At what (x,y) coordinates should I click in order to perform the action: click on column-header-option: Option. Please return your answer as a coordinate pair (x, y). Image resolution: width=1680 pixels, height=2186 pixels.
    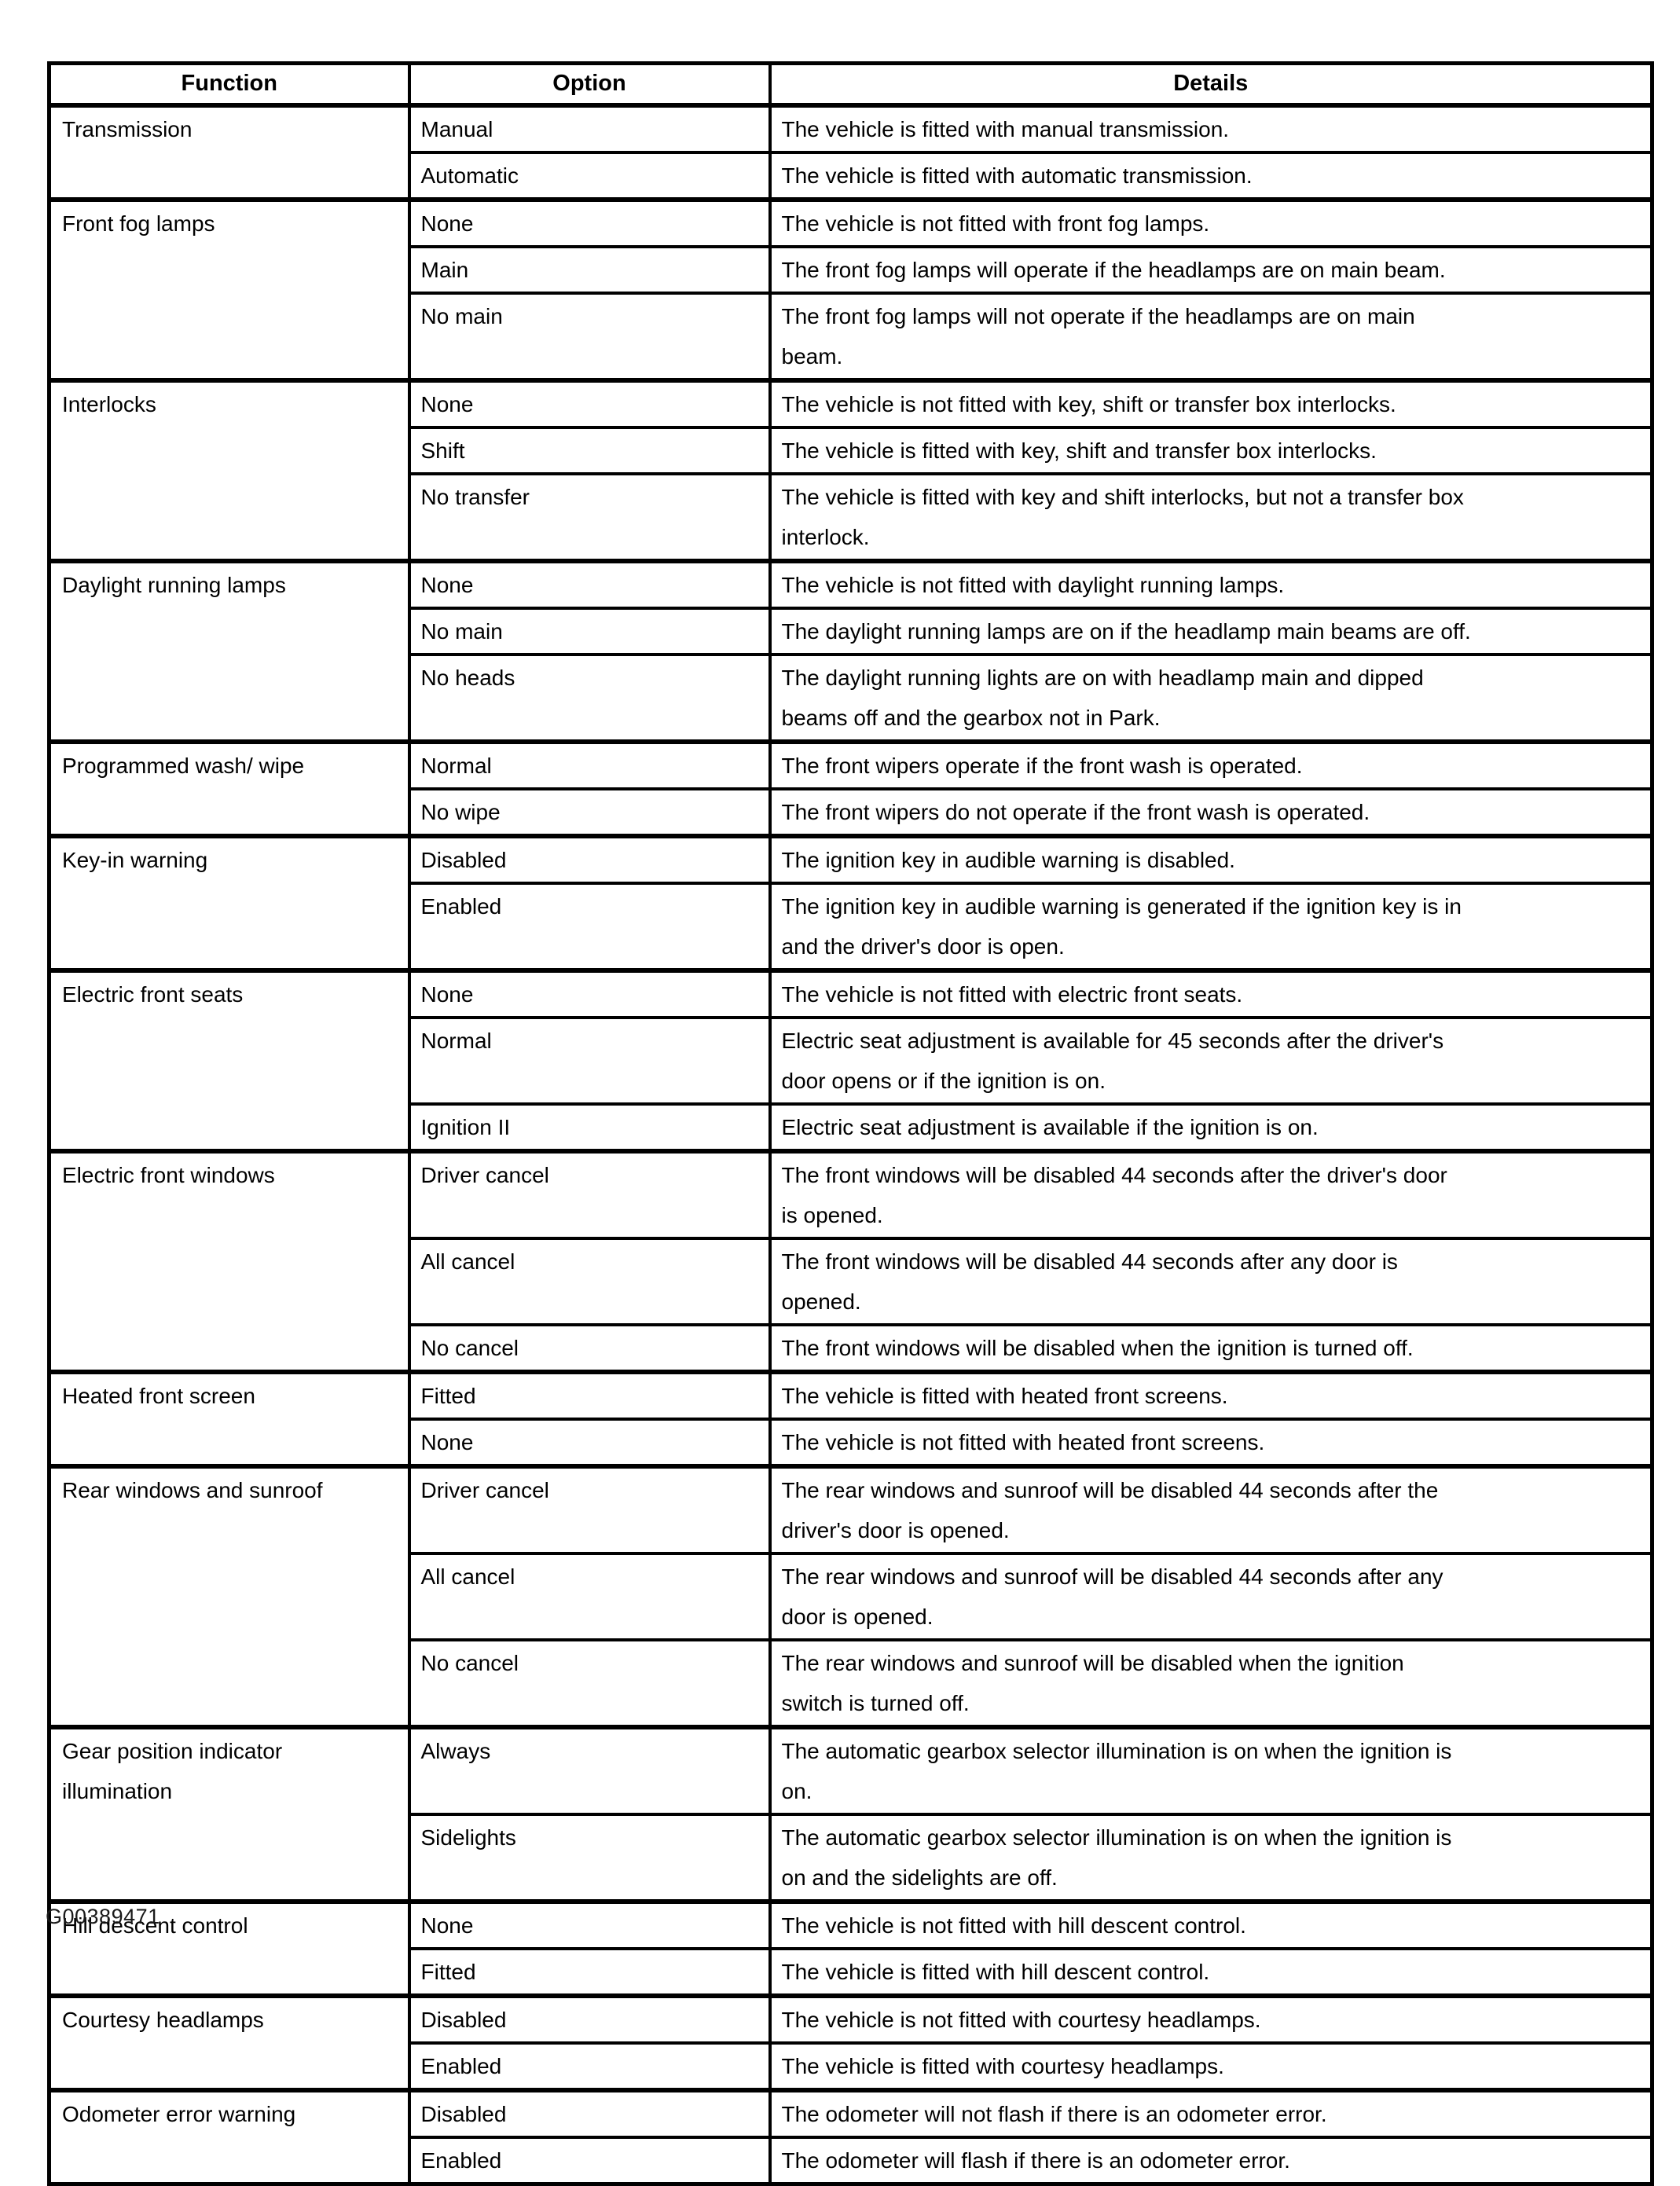
    Looking at the image, I should click on (589, 84).